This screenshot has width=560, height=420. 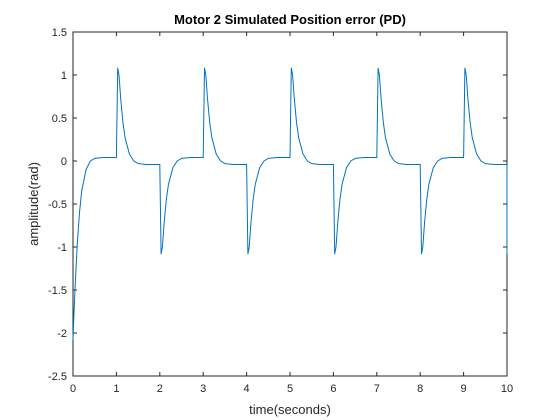 I want to click on x-tick-label: 3, so click(x=203, y=389).